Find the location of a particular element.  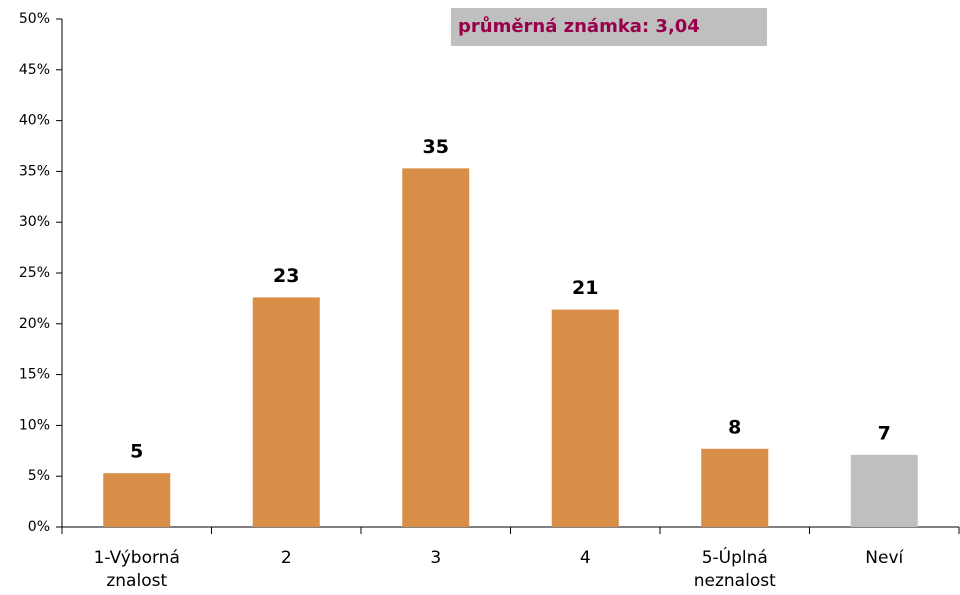

x-tick-label: Neví is located at coordinates (884, 558).